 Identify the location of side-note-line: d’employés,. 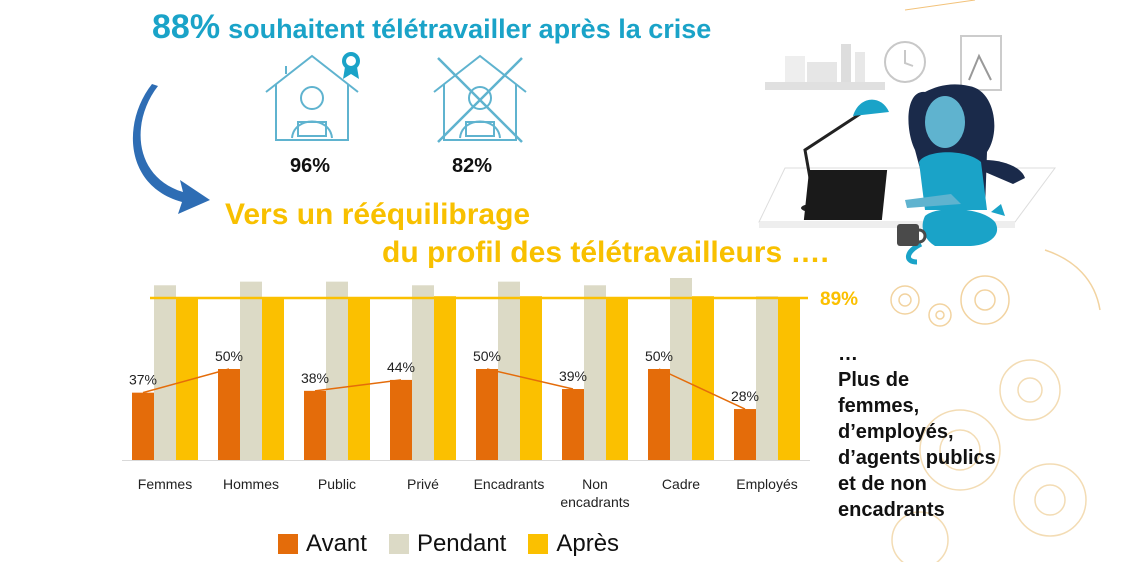
(896, 432).